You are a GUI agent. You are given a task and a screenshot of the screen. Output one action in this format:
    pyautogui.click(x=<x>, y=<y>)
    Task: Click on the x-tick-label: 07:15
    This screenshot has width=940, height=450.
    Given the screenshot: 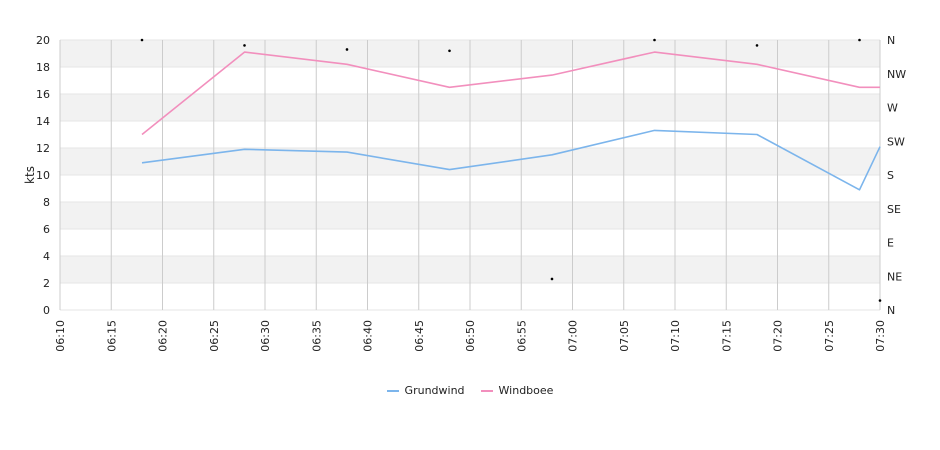 What is the action you would take?
    pyautogui.click(x=726, y=336)
    